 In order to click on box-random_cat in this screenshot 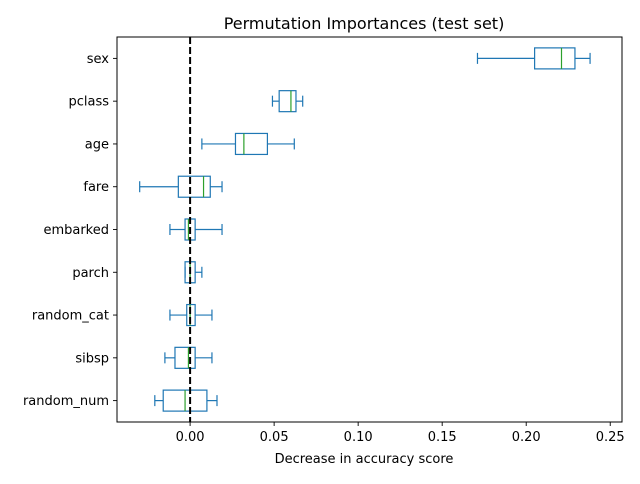, I will do `click(191, 315)`.